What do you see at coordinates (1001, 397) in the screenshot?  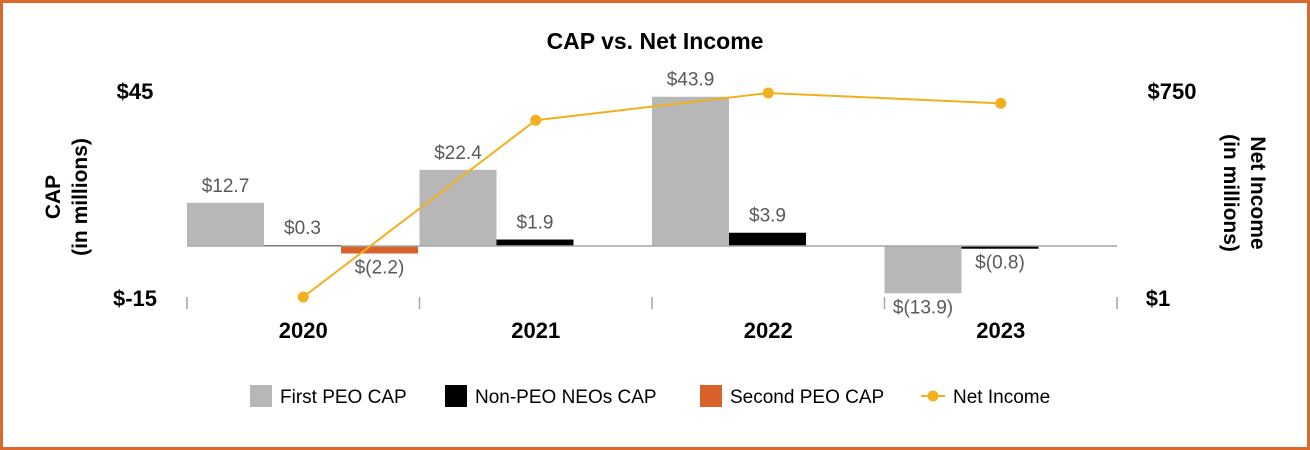 I see `legend-label-net-income: Net Income` at bounding box center [1001, 397].